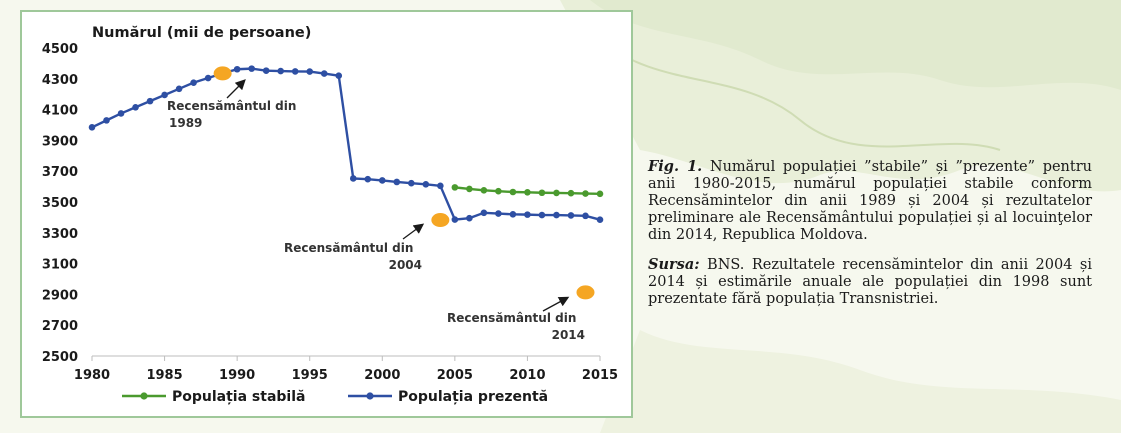  What do you see at coordinates (92, 375) in the screenshot?
I see `x-tick-label: 1980` at bounding box center [92, 375].